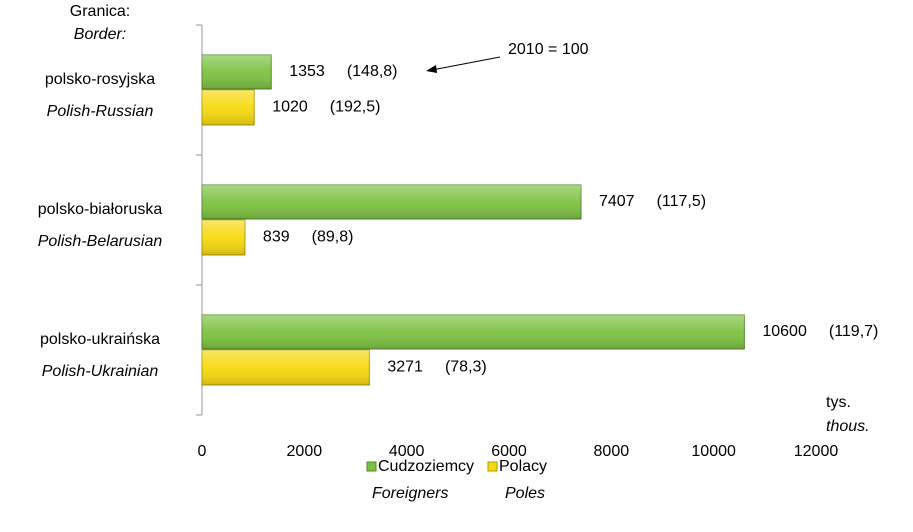 The height and width of the screenshot is (532, 913). I want to click on category-label-en: Polish-Ukrainian, so click(100, 371).